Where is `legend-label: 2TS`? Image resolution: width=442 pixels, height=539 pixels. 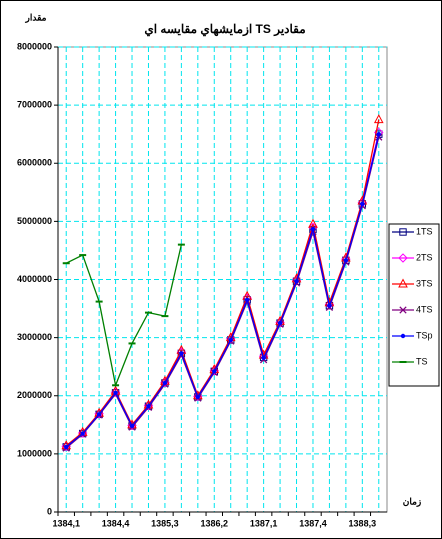 legend-label: 2TS is located at coordinates (424, 257).